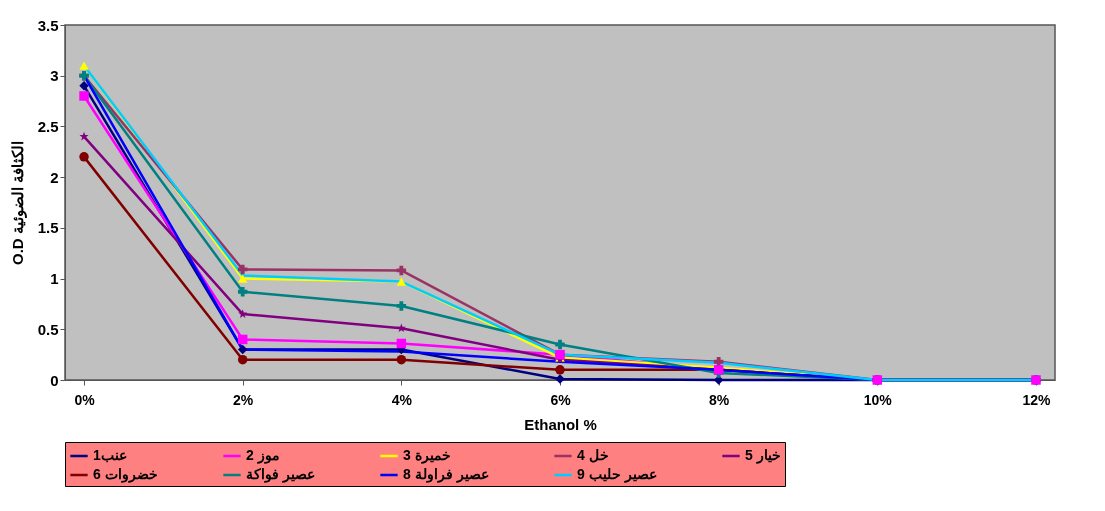 Image resolution: width=1105 pixels, height=511 pixels. I want to click on x-tick-label: 12%, so click(1037, 399).